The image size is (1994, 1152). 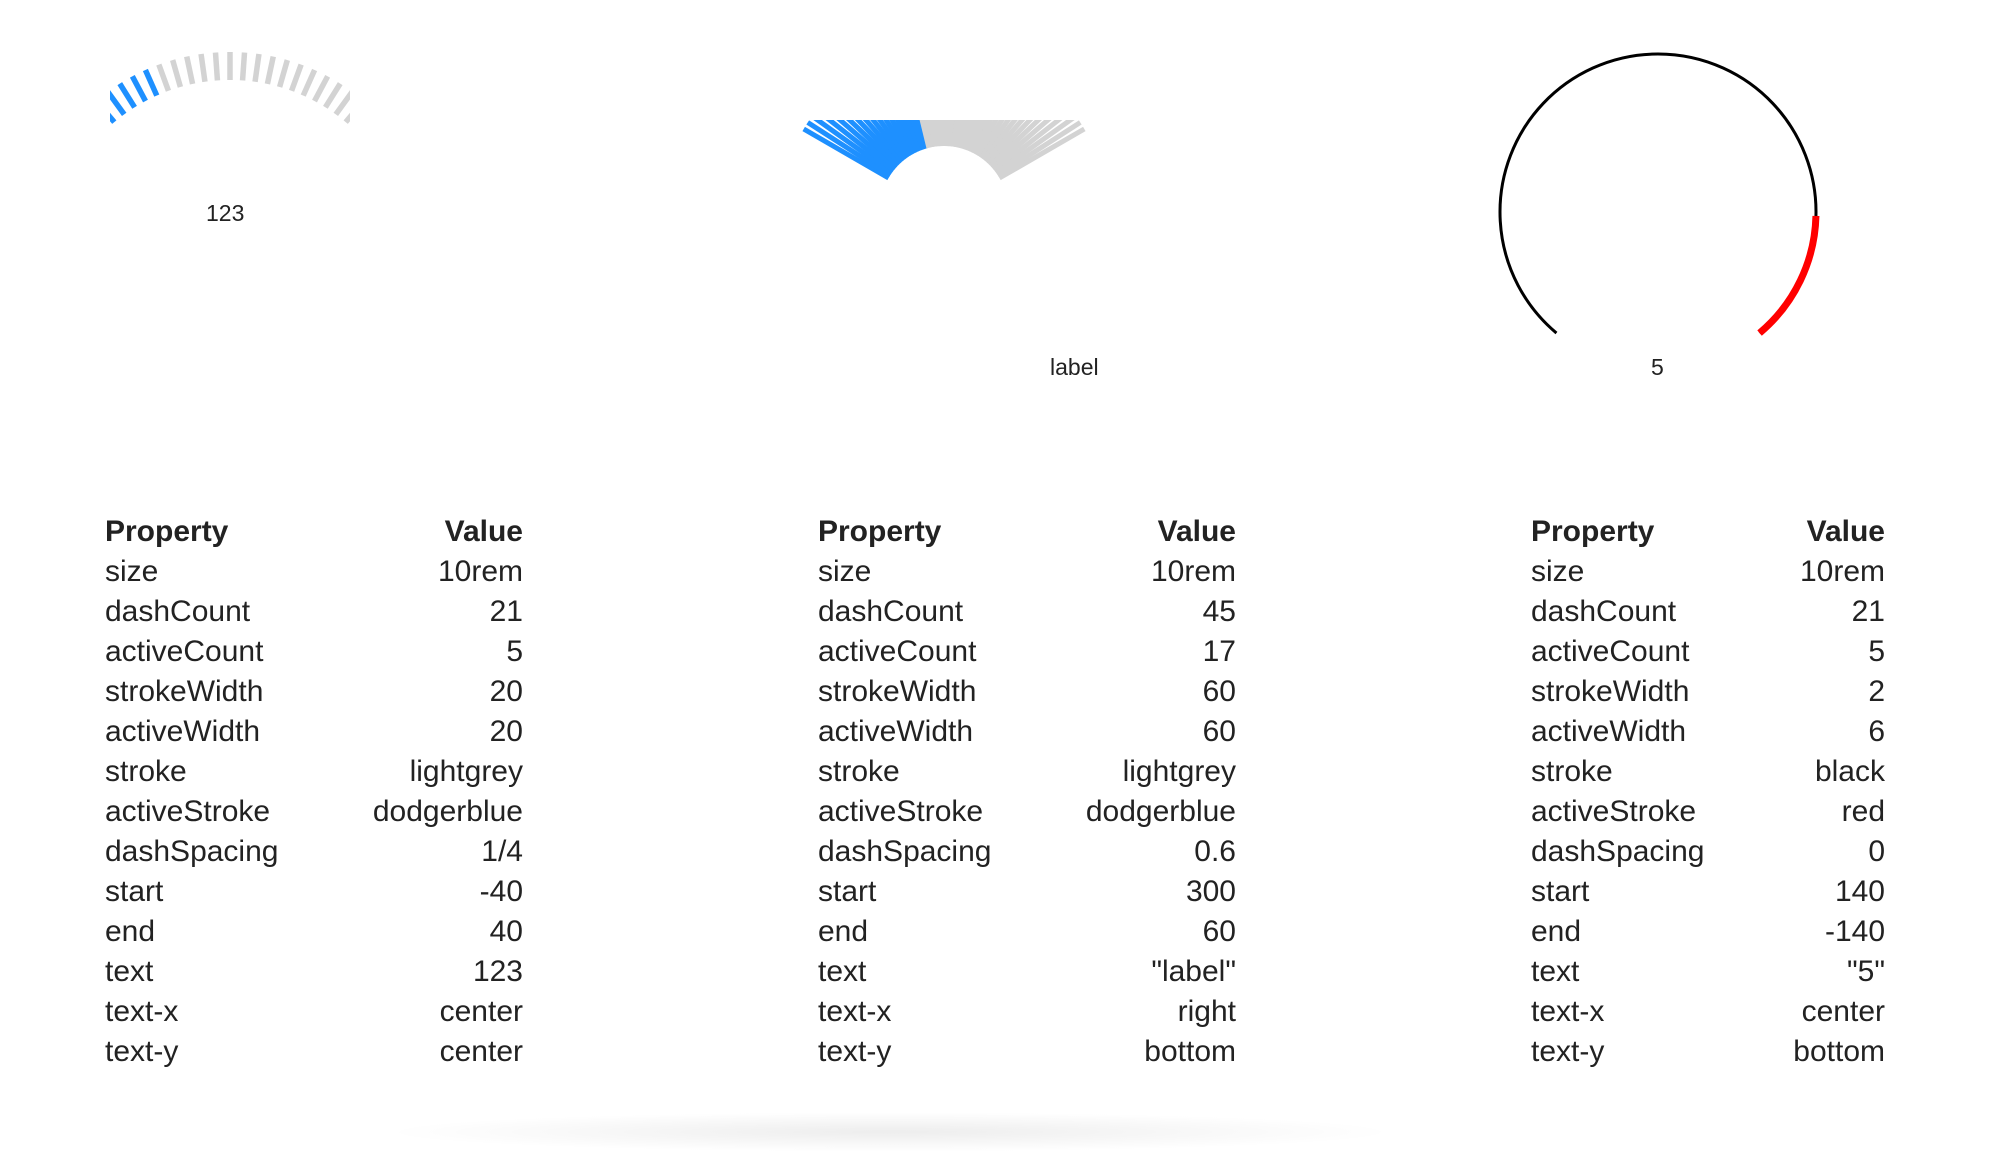 What do you see at coordinates (1708, 1012) in the screenshot?
I see `table-row: text-x center` at bounding box center [1708, 1012].